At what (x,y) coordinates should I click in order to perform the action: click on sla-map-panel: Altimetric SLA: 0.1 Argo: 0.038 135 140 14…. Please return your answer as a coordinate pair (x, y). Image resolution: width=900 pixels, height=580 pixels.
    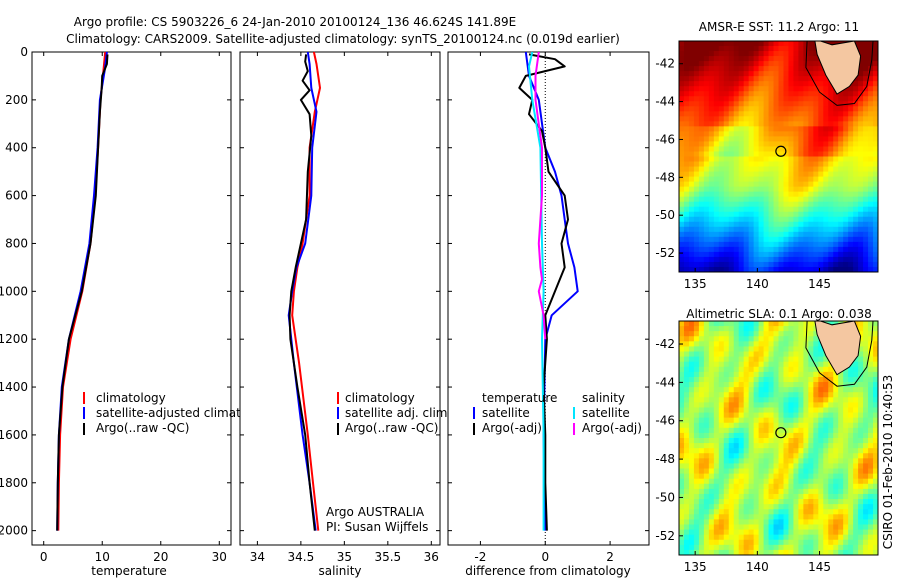
    Looking at the image, I should click on (767, 440).